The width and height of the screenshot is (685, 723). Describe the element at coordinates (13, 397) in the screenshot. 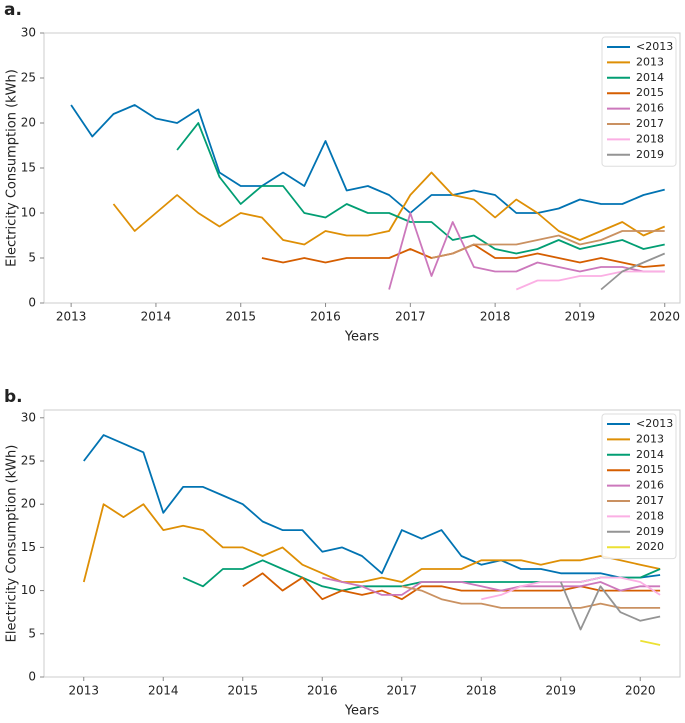

I see `panel-label: b.` at that location.